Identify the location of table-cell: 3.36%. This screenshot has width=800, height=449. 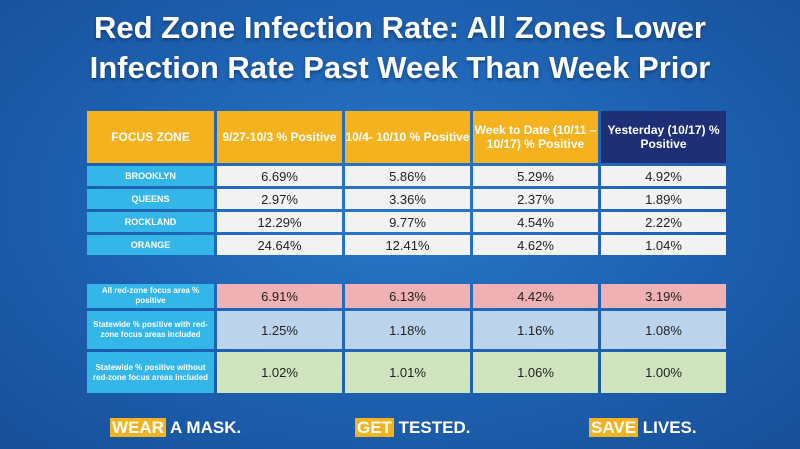
(407, 199).